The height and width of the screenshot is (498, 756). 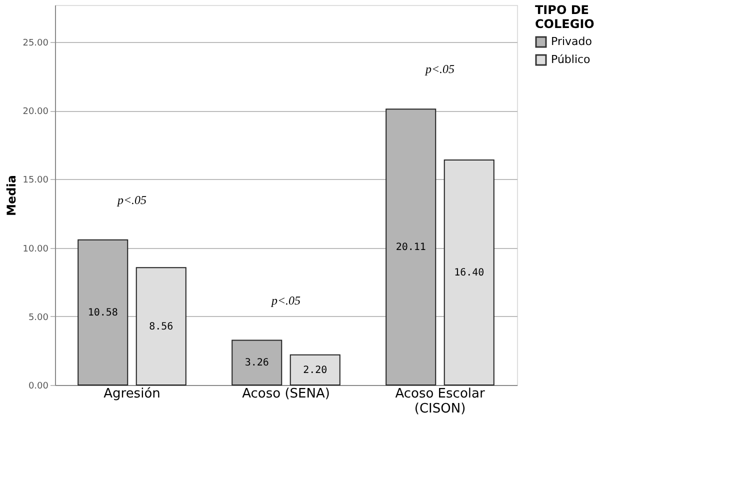 I want to click on data-label: 16.40, so click(x=469, y=273).